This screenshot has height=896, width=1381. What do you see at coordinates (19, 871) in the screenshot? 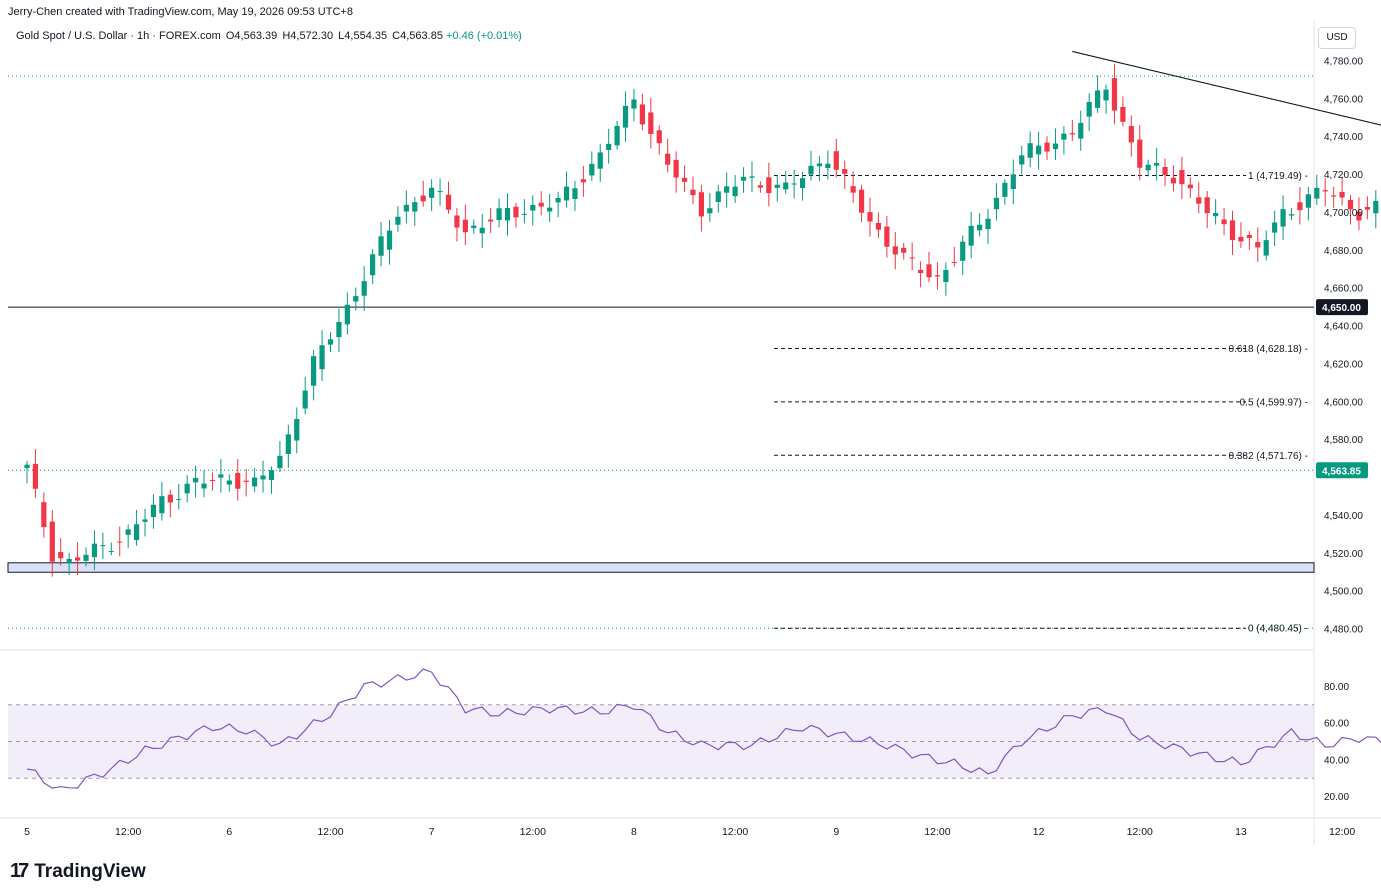
I see `tradingview-logo-mark: 17` at bounding box center [19, 871].